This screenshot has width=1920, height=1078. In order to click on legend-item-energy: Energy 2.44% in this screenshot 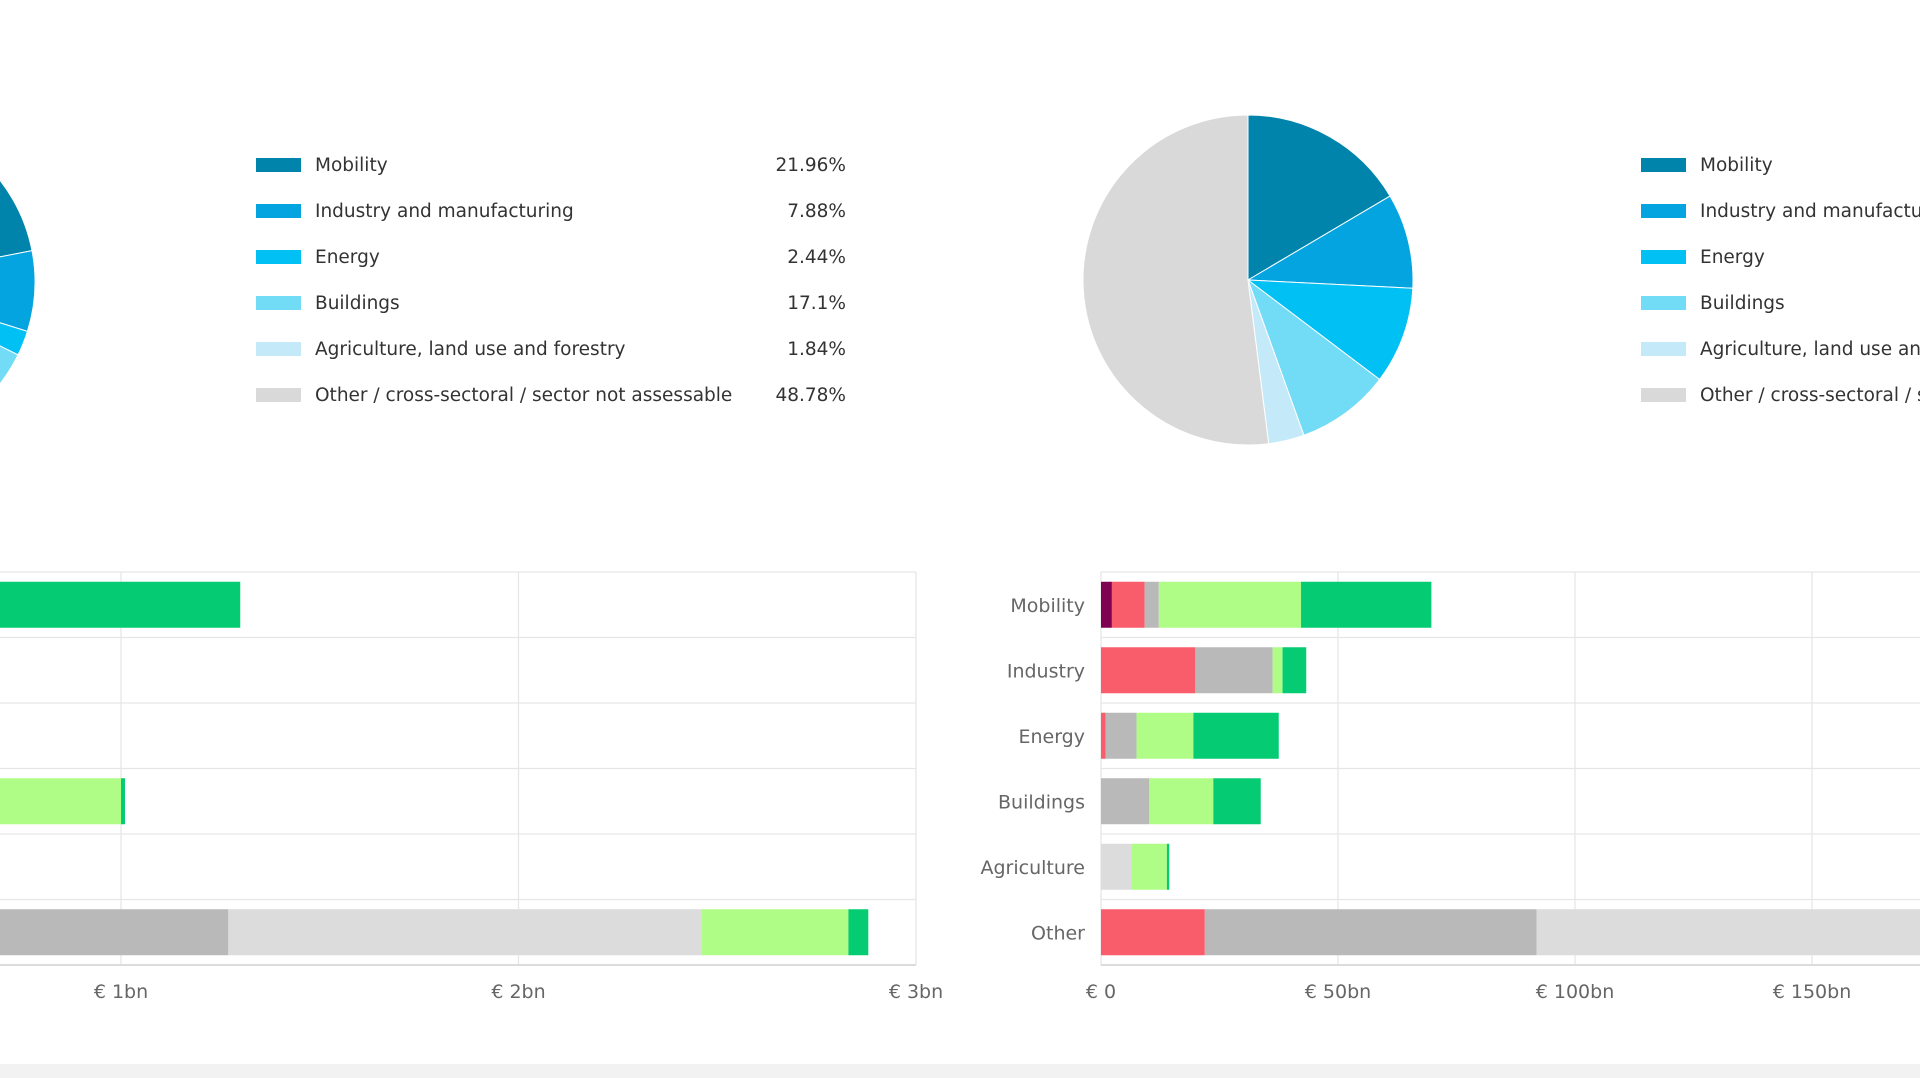, I will do `click(551, 257)`.